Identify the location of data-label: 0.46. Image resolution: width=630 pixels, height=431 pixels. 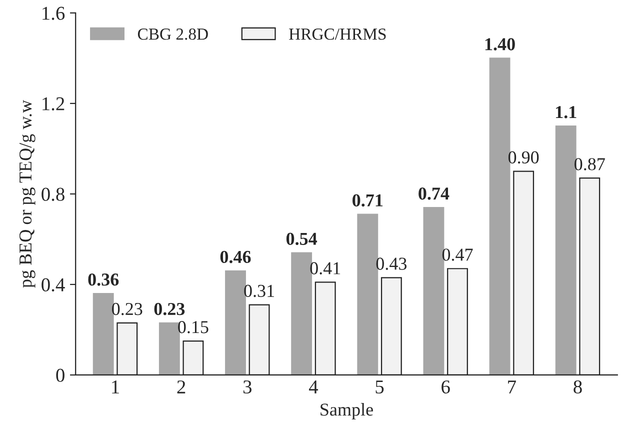
(235, 257).